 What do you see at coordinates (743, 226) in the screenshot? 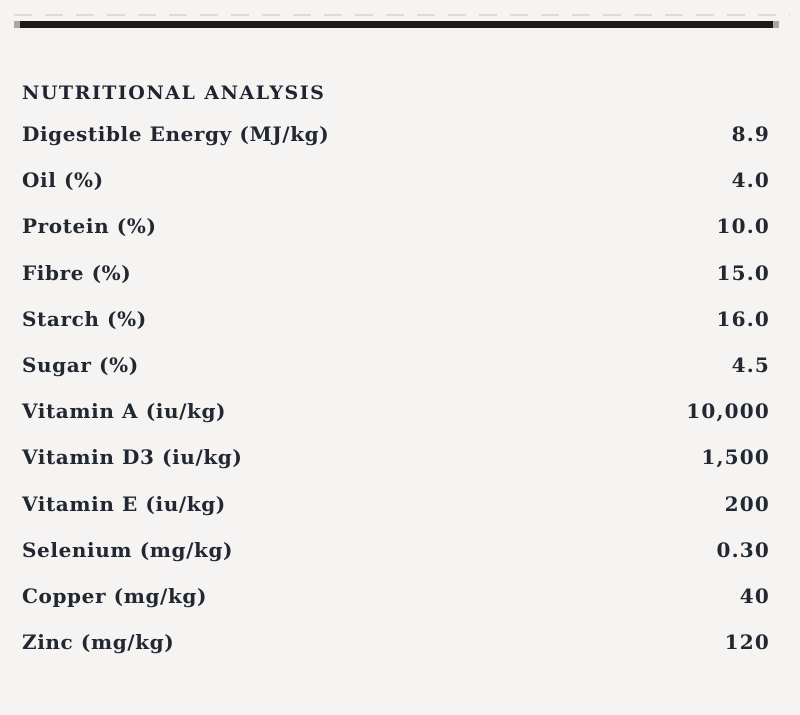
I see `nutrient-value: 10.0` at bounding box center [743, 226].